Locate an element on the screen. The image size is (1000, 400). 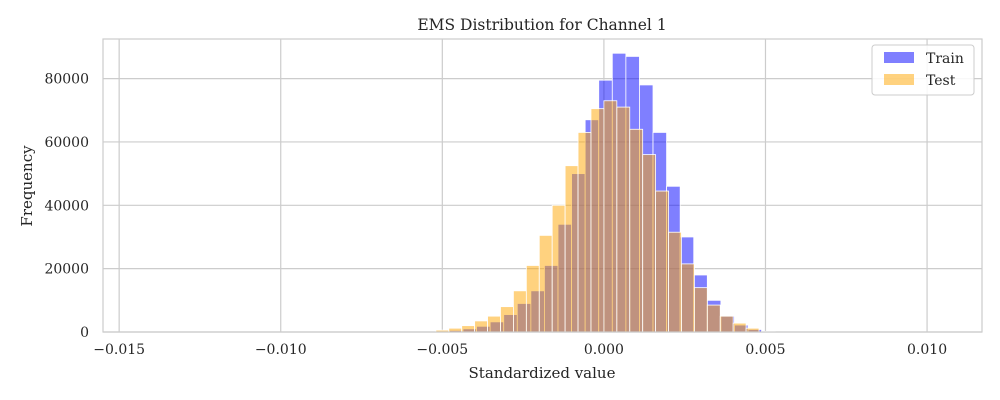
y-axis-label: Frequency is located at coordinates (27, 186).